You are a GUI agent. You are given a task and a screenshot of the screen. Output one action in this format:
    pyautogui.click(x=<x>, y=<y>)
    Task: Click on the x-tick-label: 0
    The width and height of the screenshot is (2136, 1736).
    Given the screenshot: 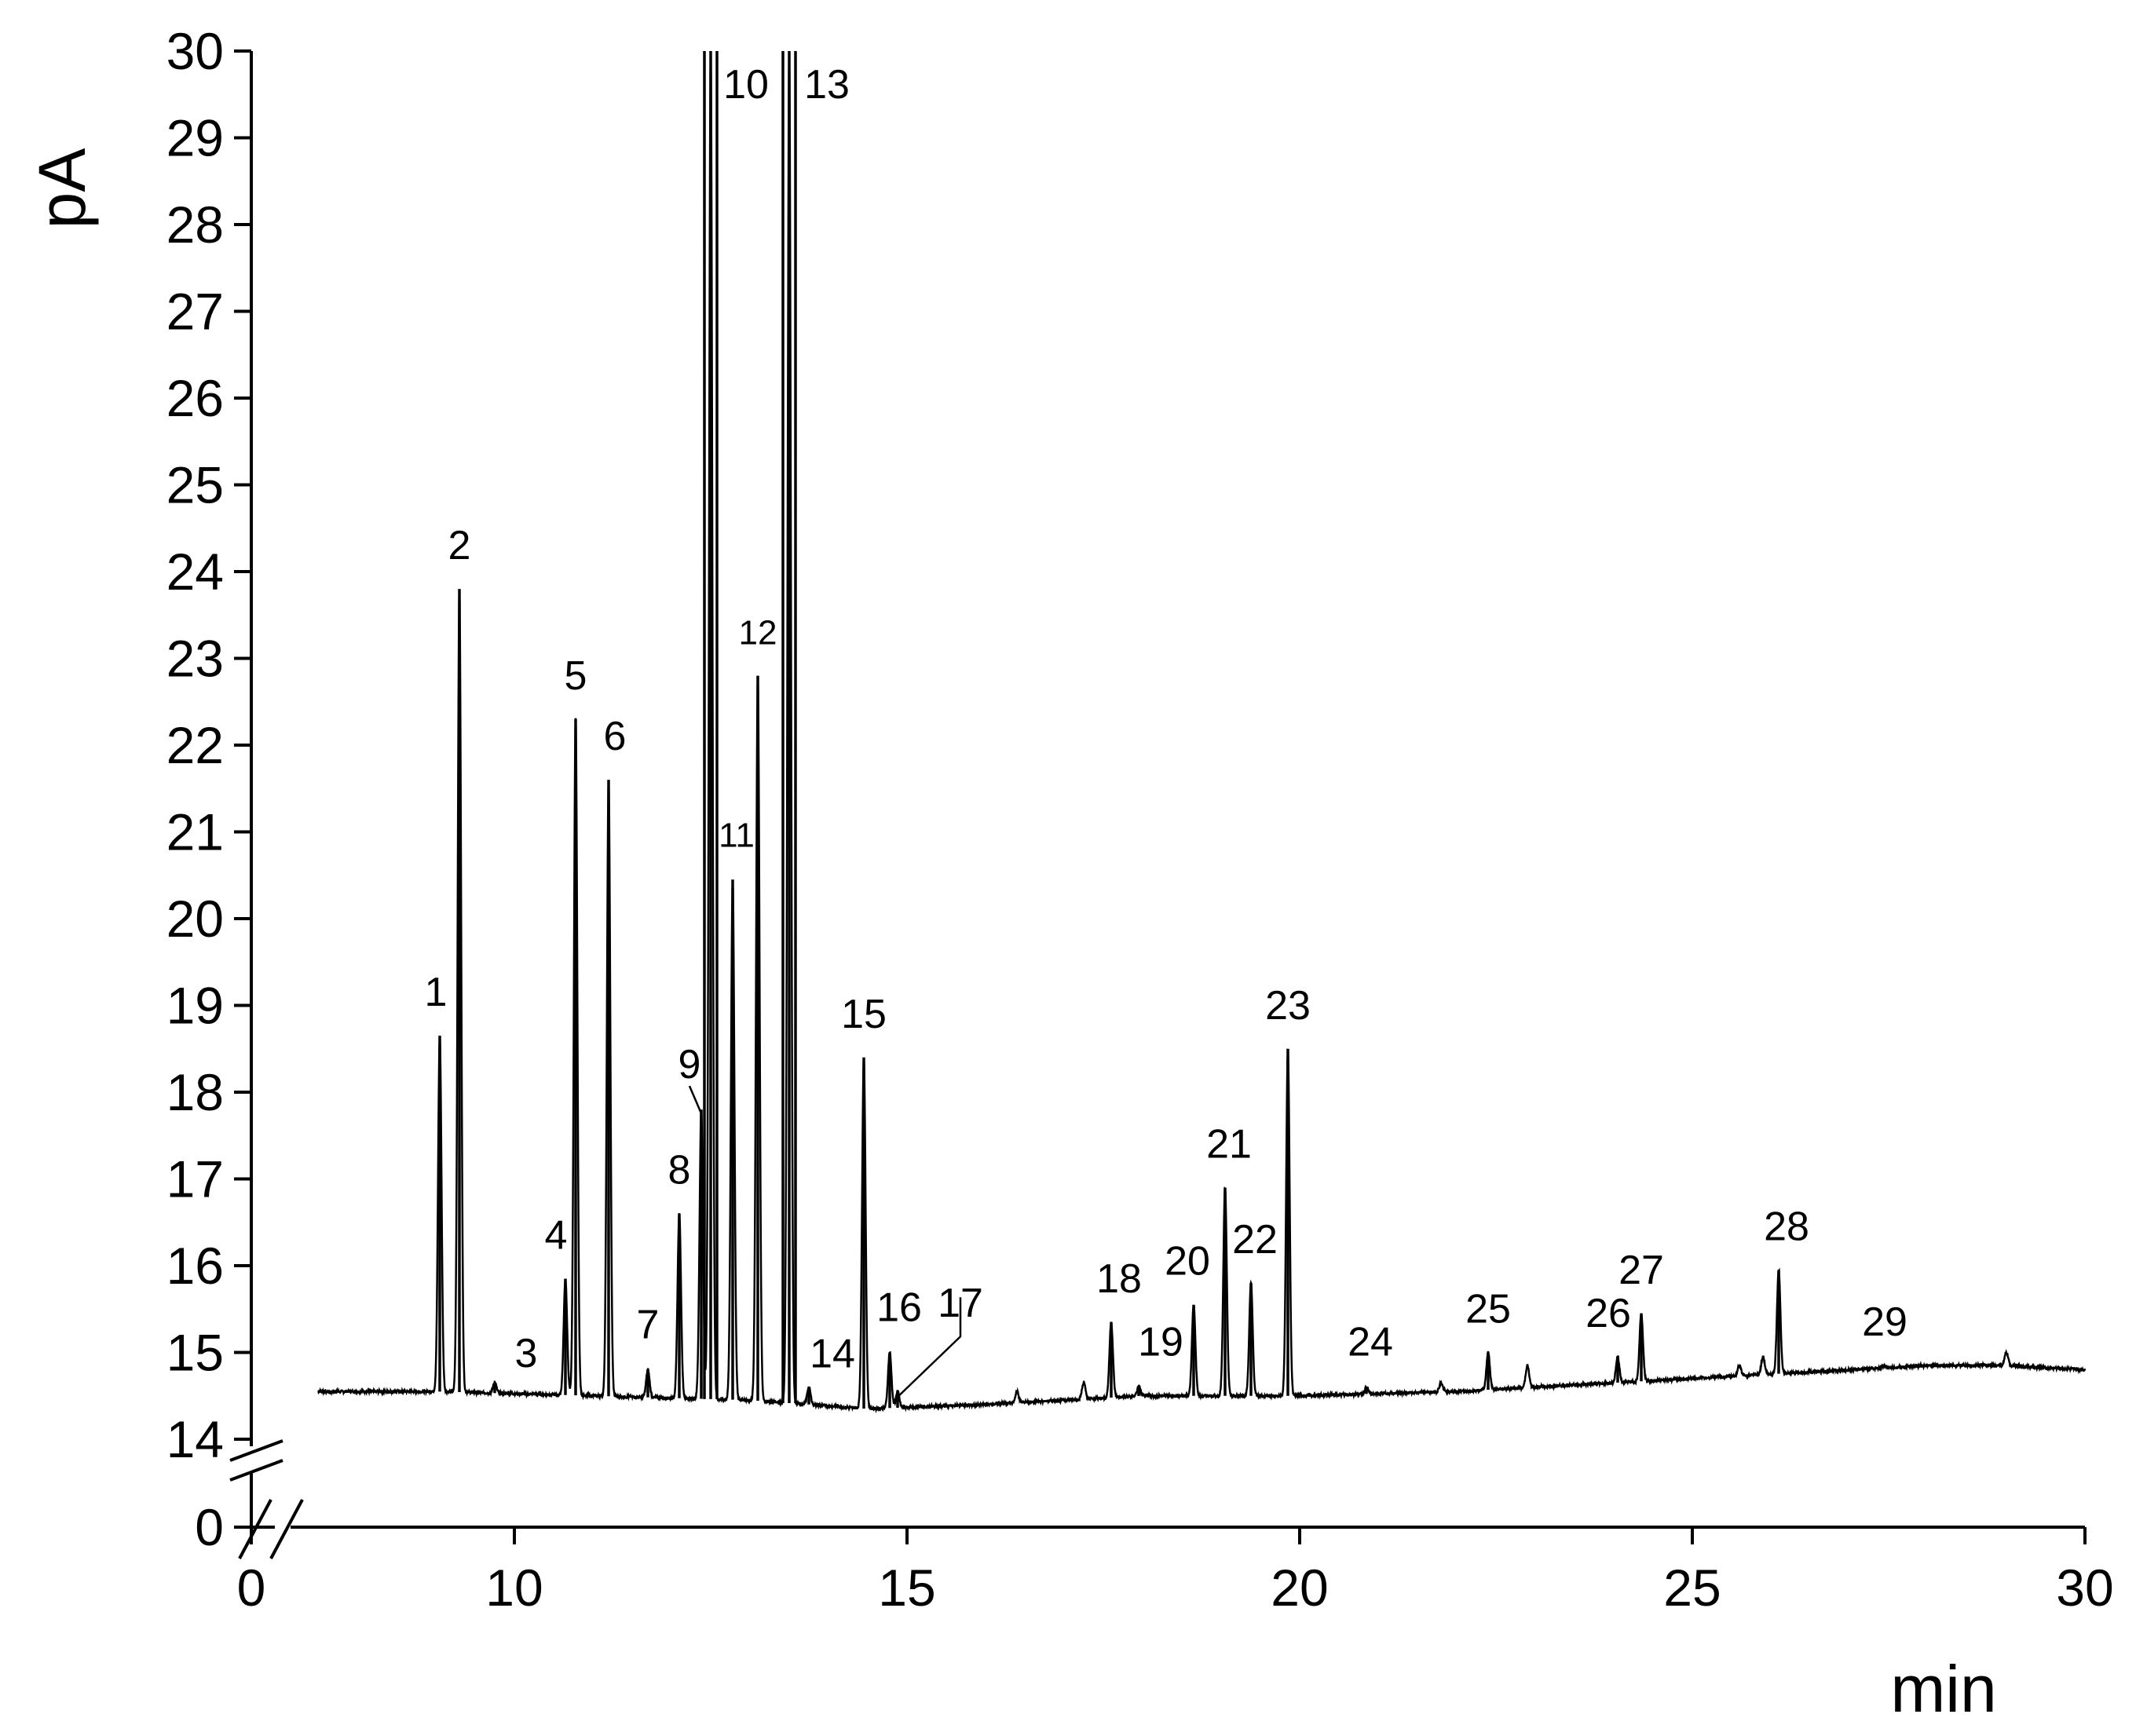 What is the action you would take?
    pyautogui.click(x=251, y=1588)
    